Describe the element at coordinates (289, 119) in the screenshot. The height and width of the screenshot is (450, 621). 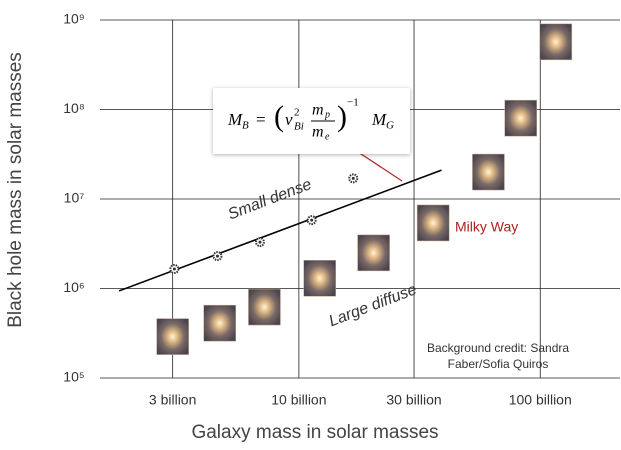
I see `formula-token: ν` at that location.